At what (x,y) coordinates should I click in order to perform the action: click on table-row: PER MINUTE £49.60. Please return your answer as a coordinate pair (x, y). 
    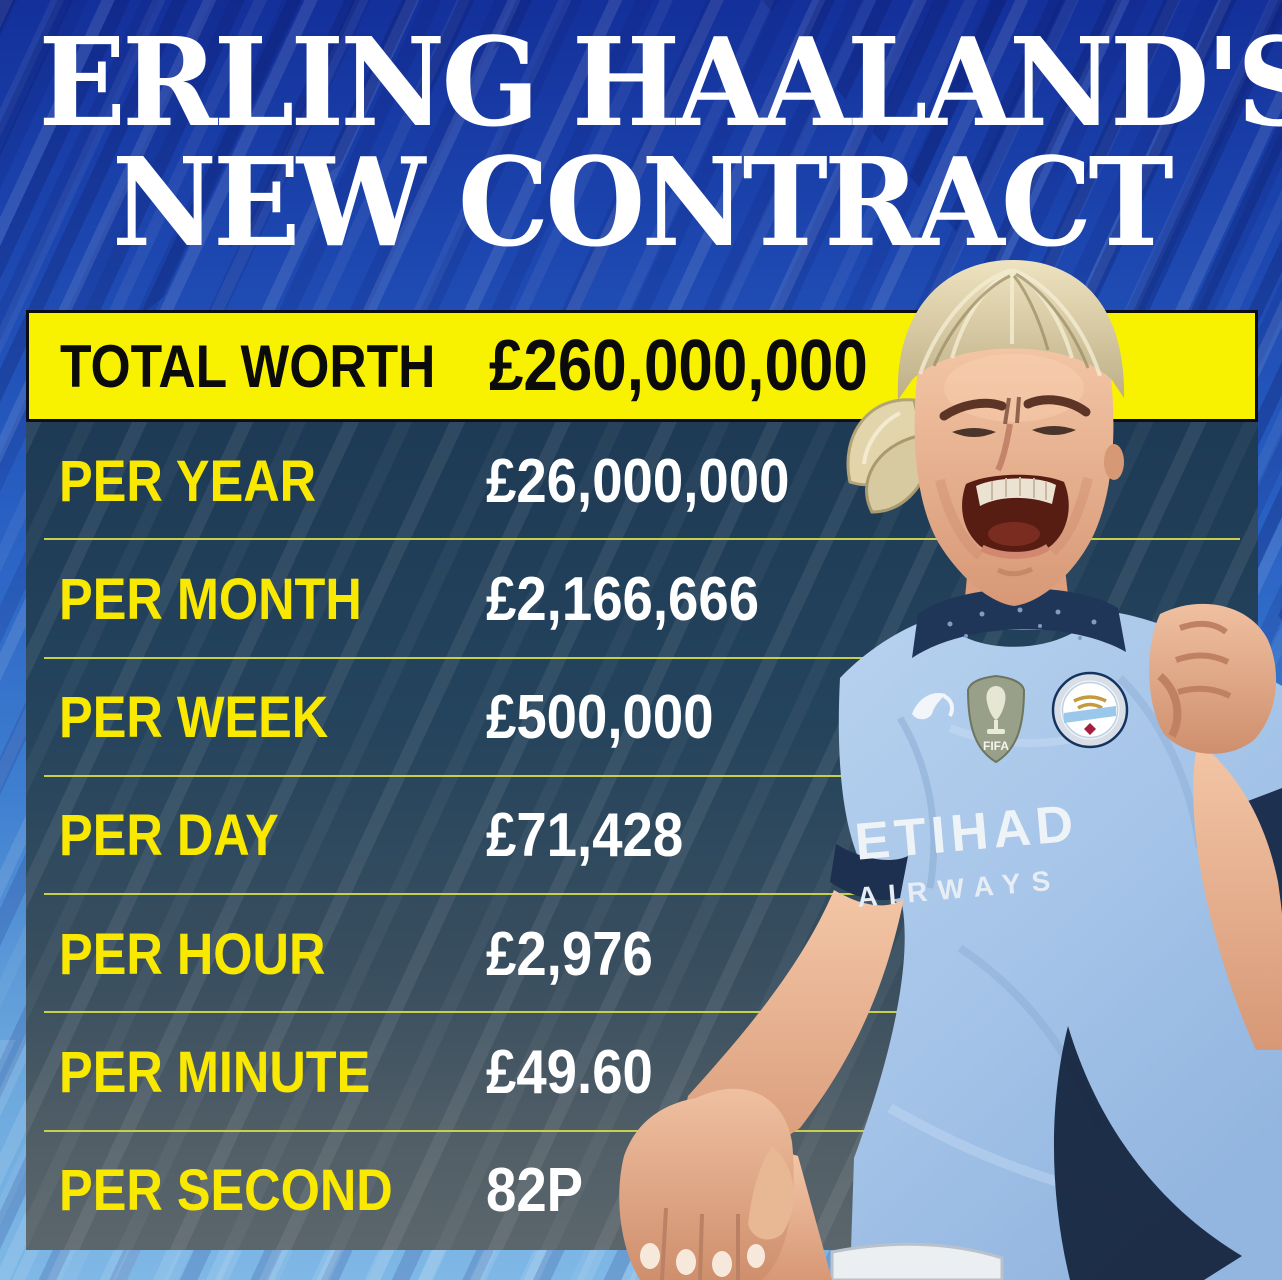
    Looking at the image, I should click on (642, 1072).